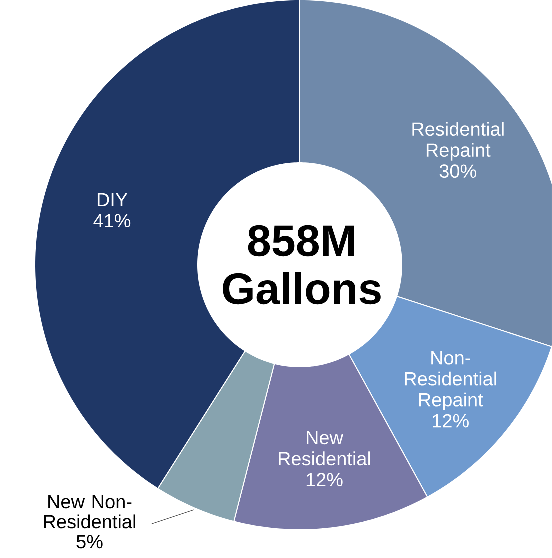 Image resolution: width=552 pixels, height=558 pixels. I want to click on data-label: 30%, so click(458, 171).